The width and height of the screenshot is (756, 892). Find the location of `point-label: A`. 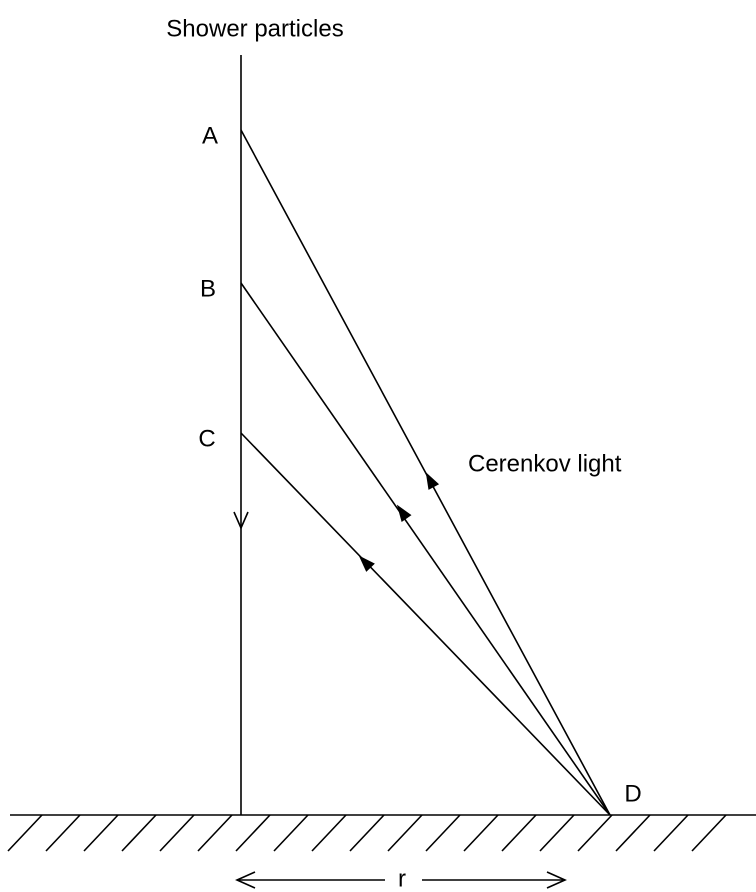

point-label: A is located at coordinates (210, 135).